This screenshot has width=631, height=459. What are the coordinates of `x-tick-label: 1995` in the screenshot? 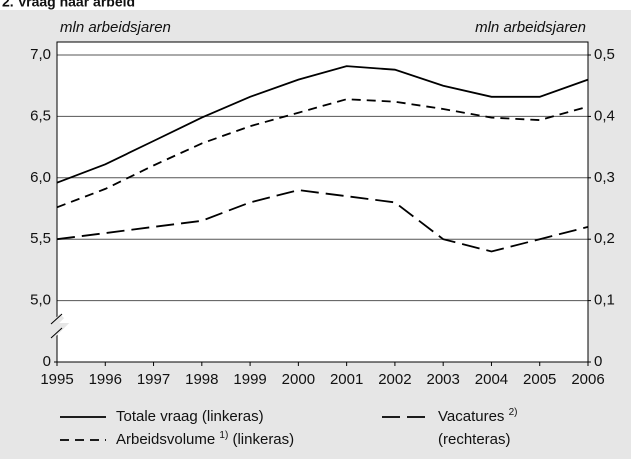 It's located at (56, 379).